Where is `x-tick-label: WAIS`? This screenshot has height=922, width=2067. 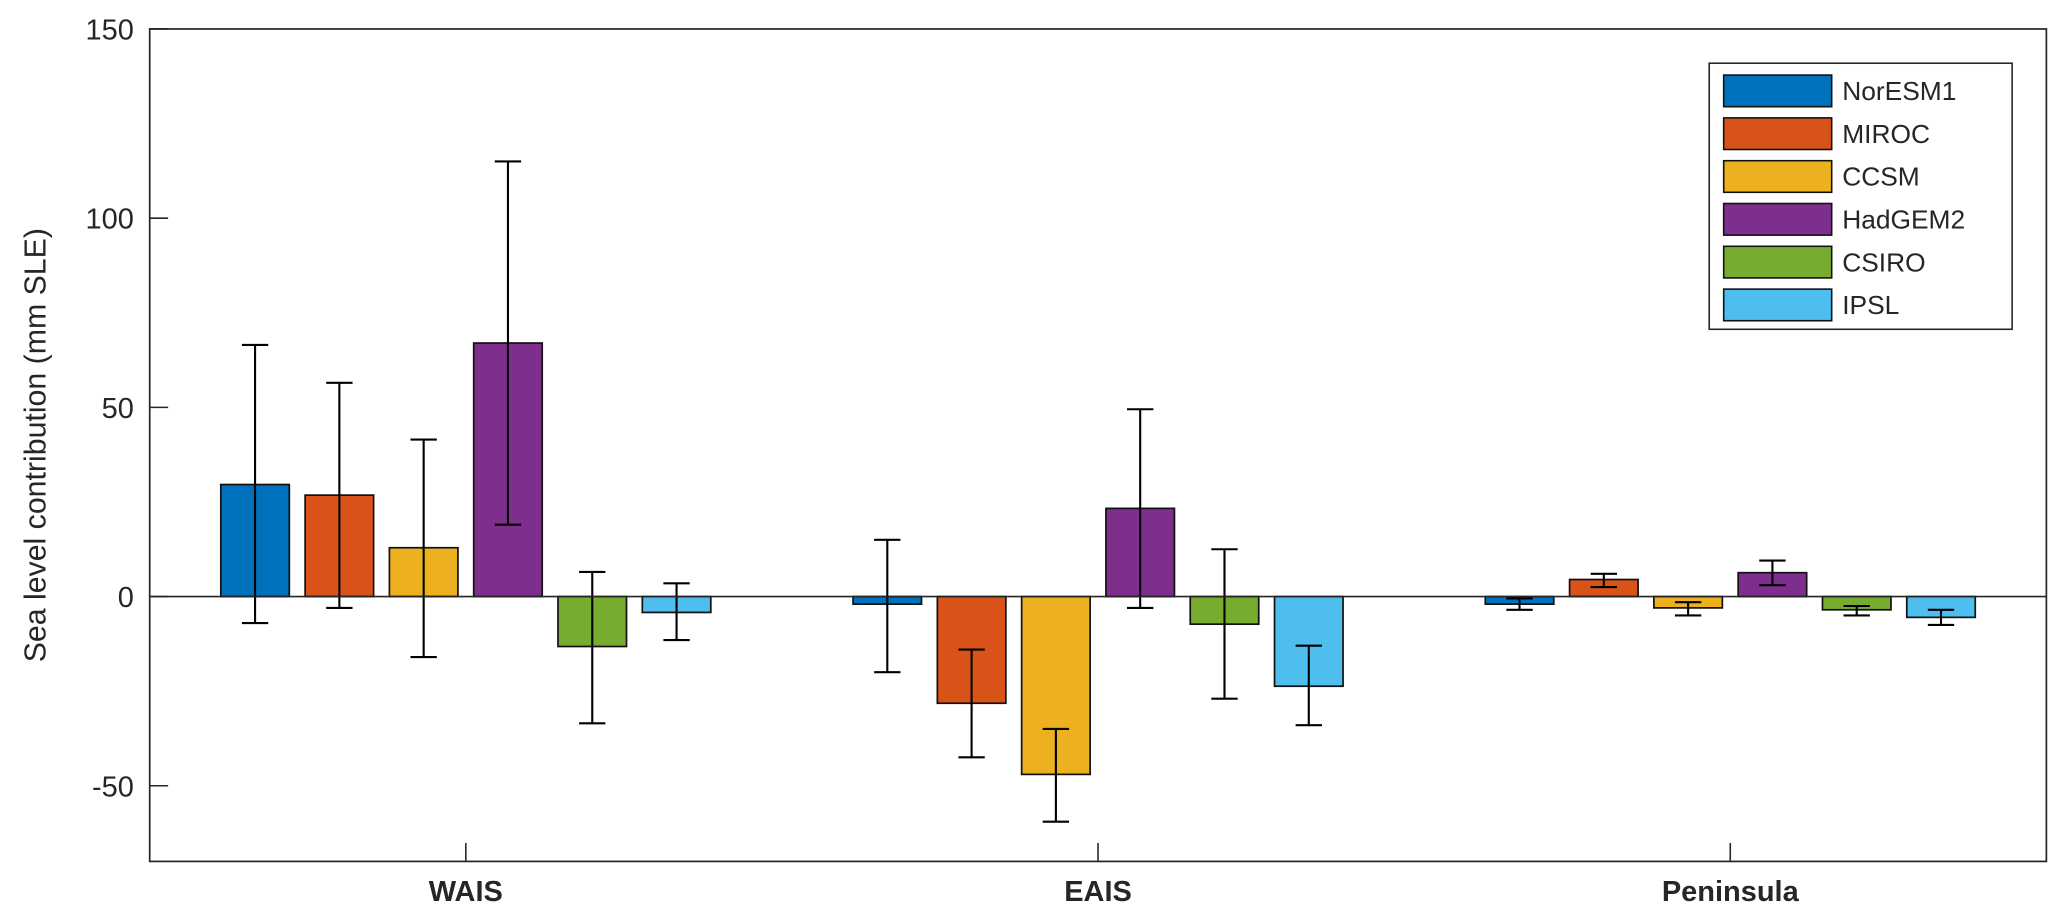 x-tick-label: WAIS is located at coordinates (466, 892).